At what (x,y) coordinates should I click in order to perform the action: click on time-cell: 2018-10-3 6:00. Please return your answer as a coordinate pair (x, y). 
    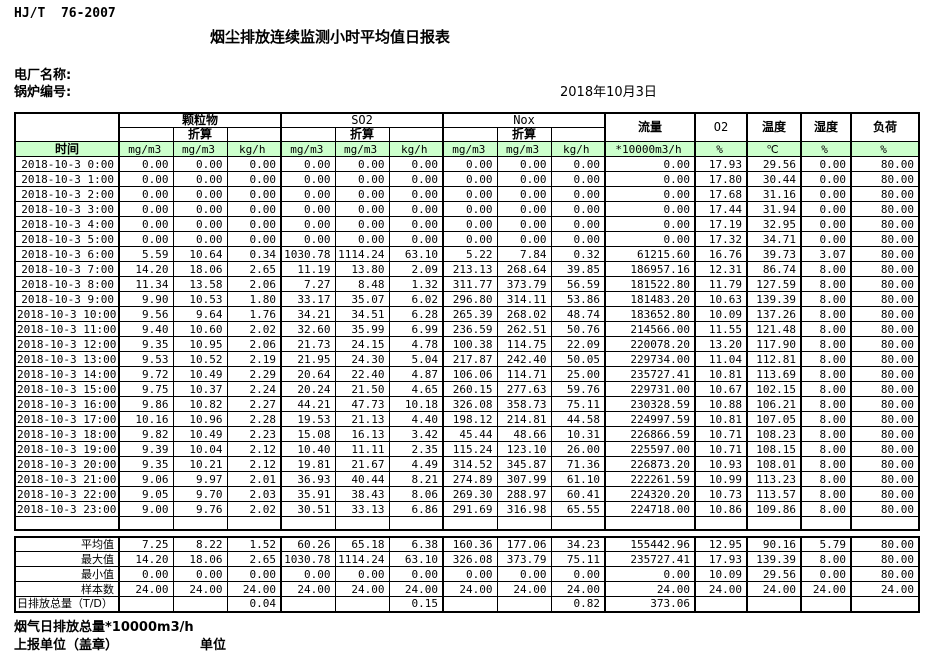
    Looking at the image, I should click on (67, 254).